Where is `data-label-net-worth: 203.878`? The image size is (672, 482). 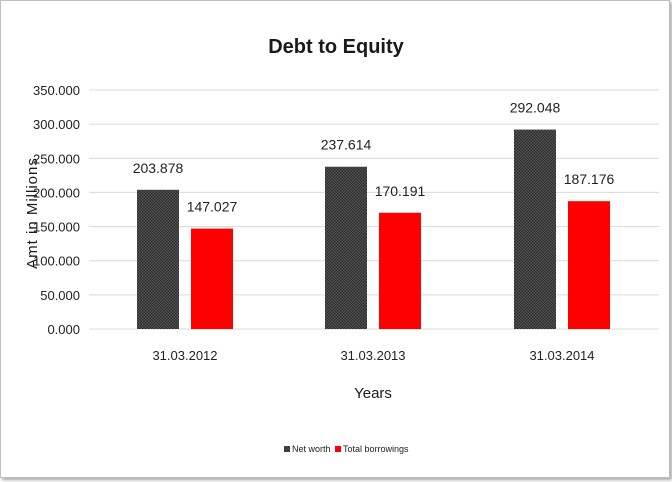
data-label-net-worth: 203.878 is located at coordinates (158, 168).